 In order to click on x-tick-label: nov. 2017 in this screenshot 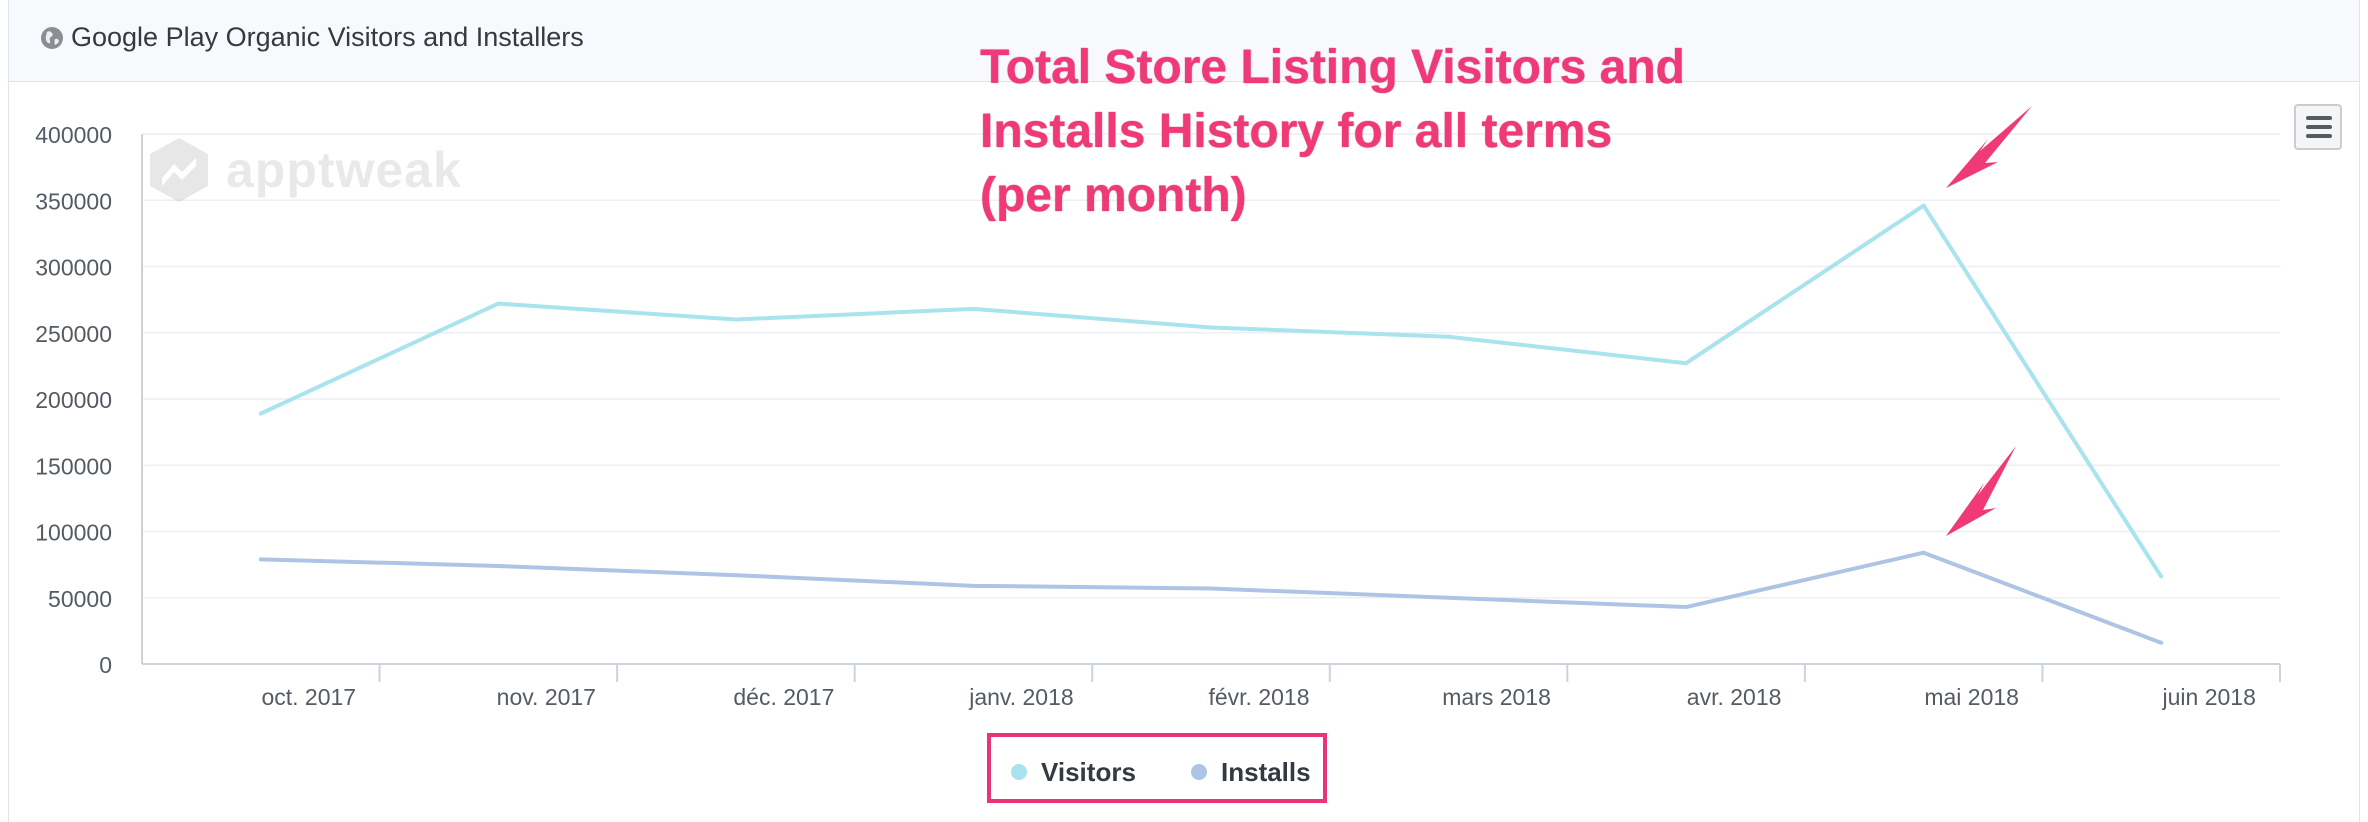, I will do `click(546, 697)`.